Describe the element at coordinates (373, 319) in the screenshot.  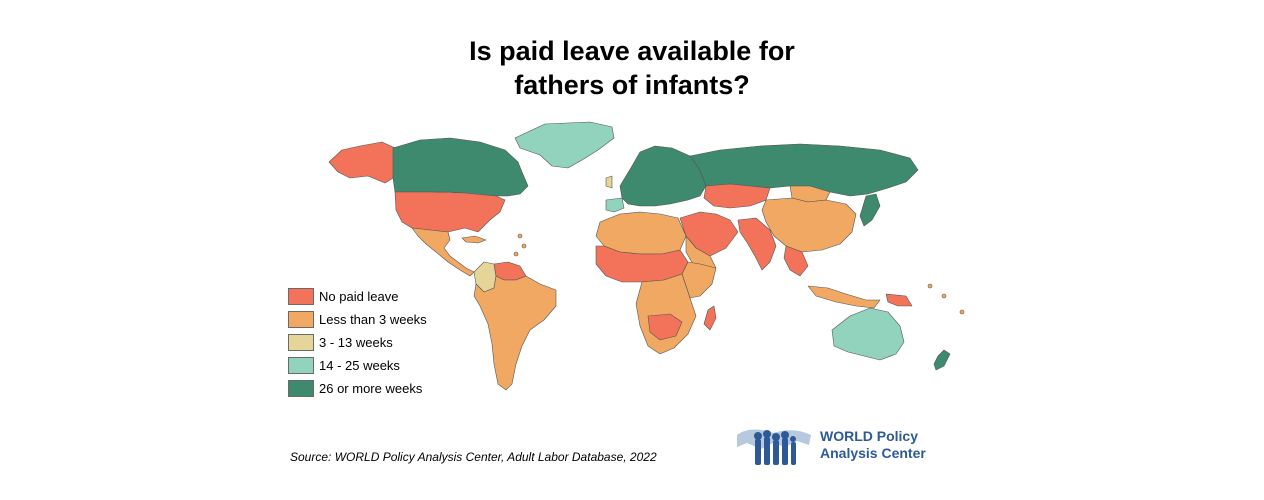
I see `legend-label: Less than 3 weeks` at that location.